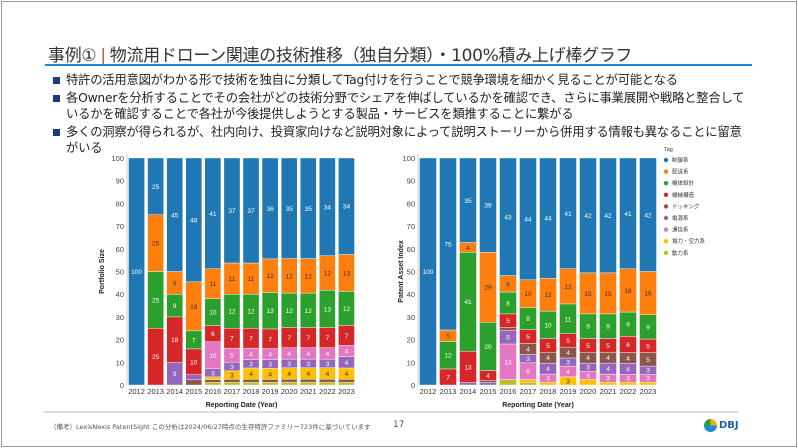 The height and width of the screenshot is (448, 798). I want to click on data-label: 15, so click(608, 294).